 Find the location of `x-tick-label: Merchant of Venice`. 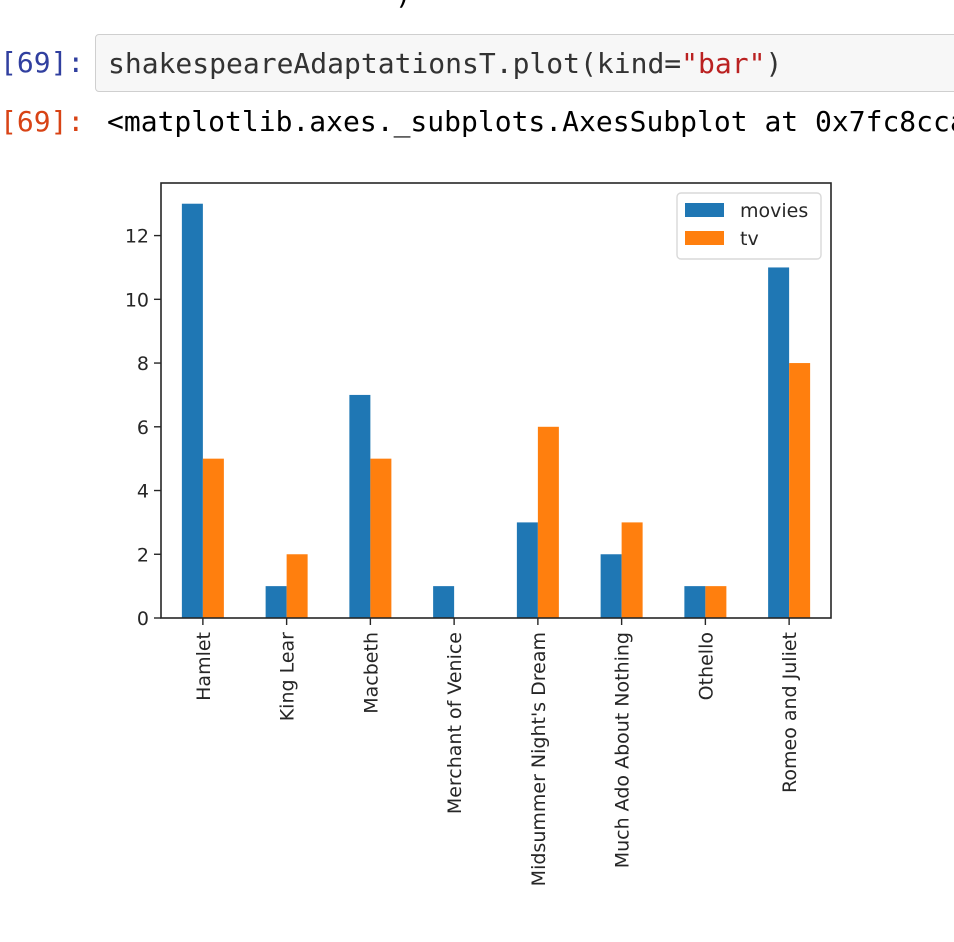

x-tick-label: Merchant of Venice is located at coordinates (455, 723).